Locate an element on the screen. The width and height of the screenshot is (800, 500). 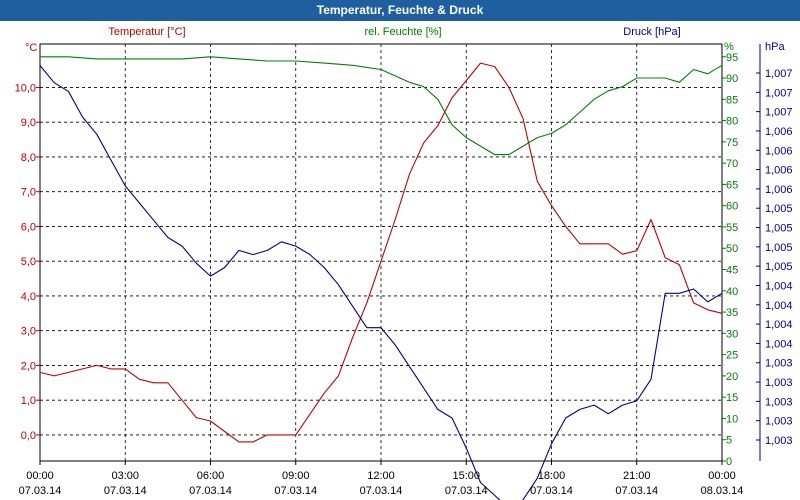
humidity-tick-label: 30 is located at coordinates (732, 334).